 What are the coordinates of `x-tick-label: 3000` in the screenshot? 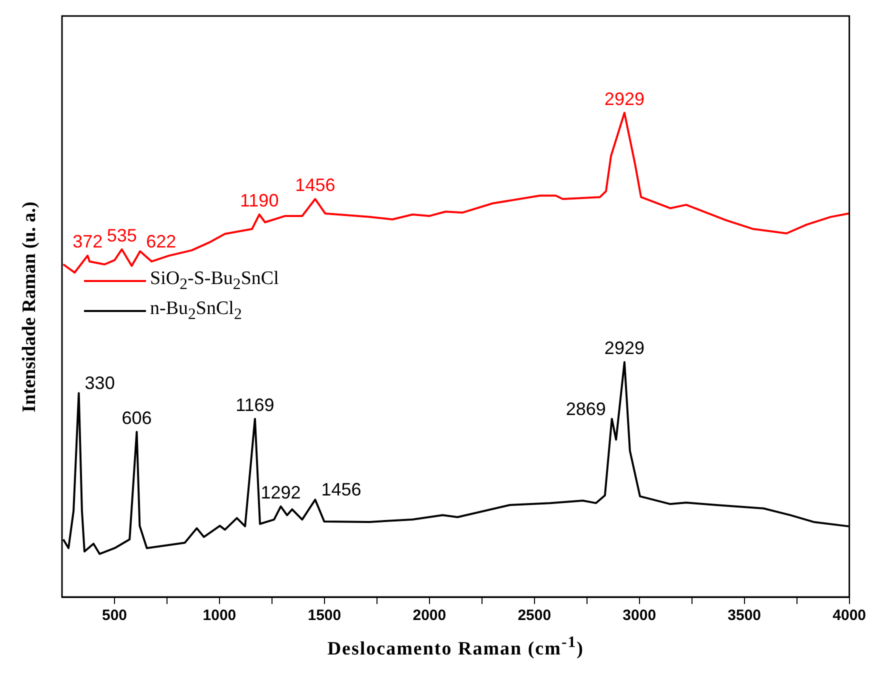 It's located at (639, 615).